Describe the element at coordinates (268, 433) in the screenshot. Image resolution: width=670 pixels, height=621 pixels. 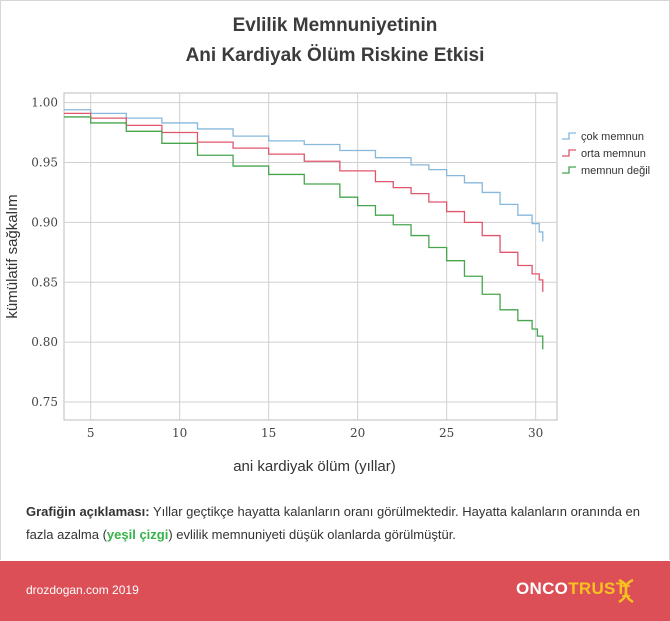
I see `x-tick-label: 15` at that location.